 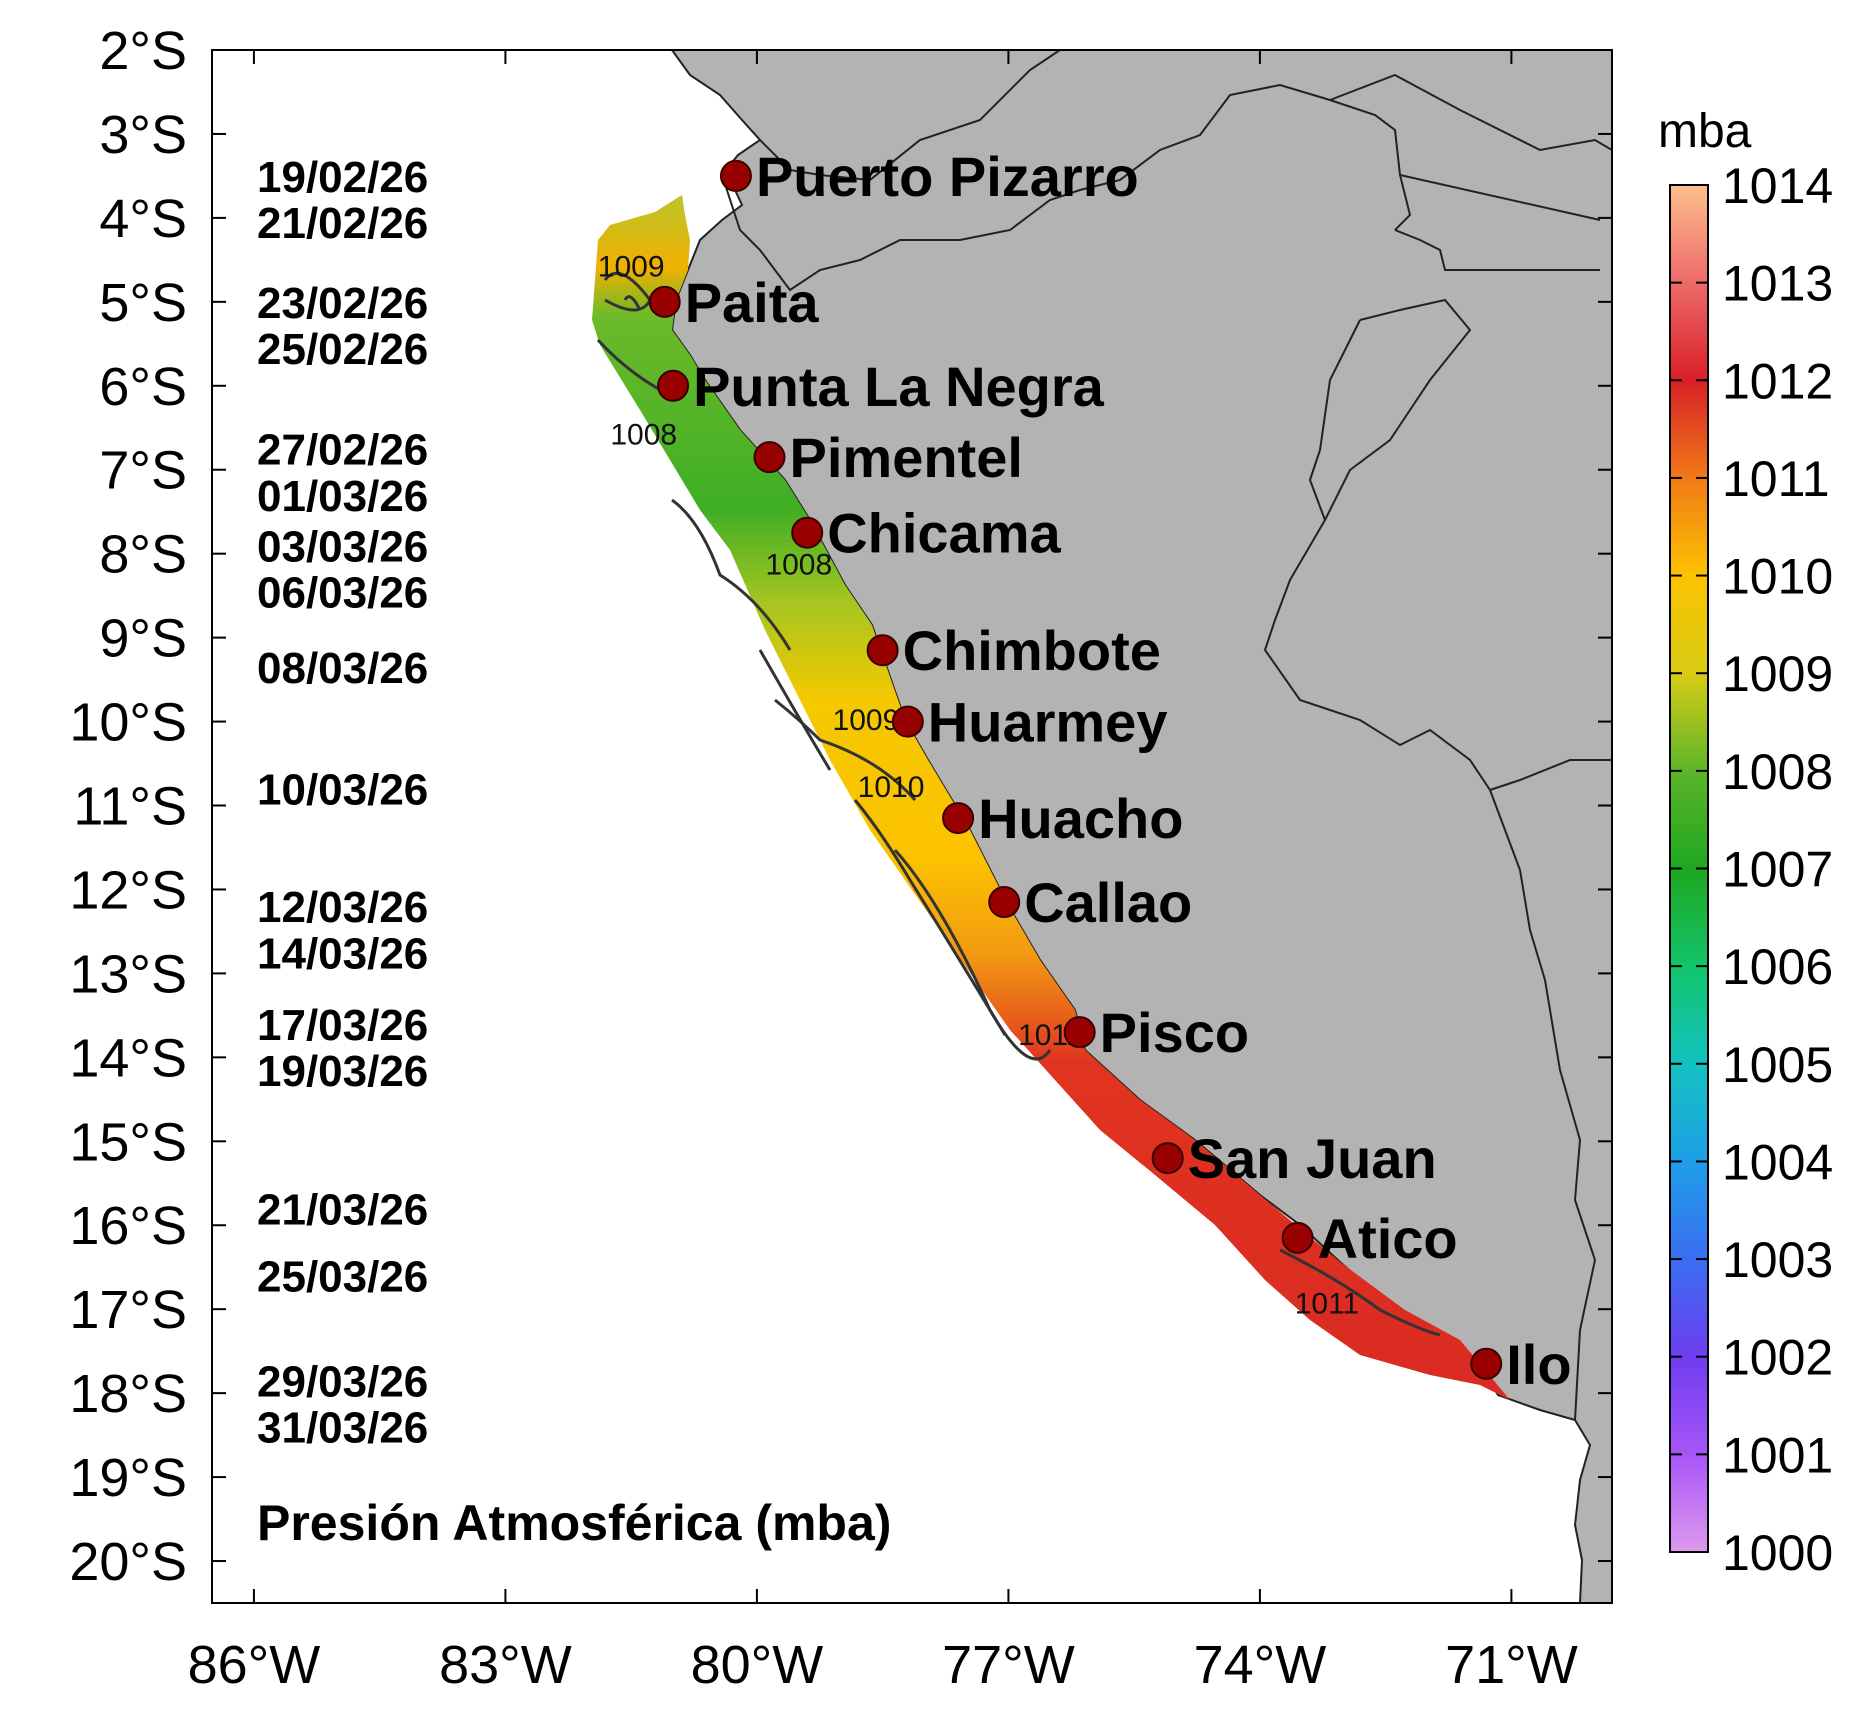 What do you see at coordinates (505, 1665) in the screenshot?
I see `lon-tick-label: 83°W` at bounding box center [505, 1665].